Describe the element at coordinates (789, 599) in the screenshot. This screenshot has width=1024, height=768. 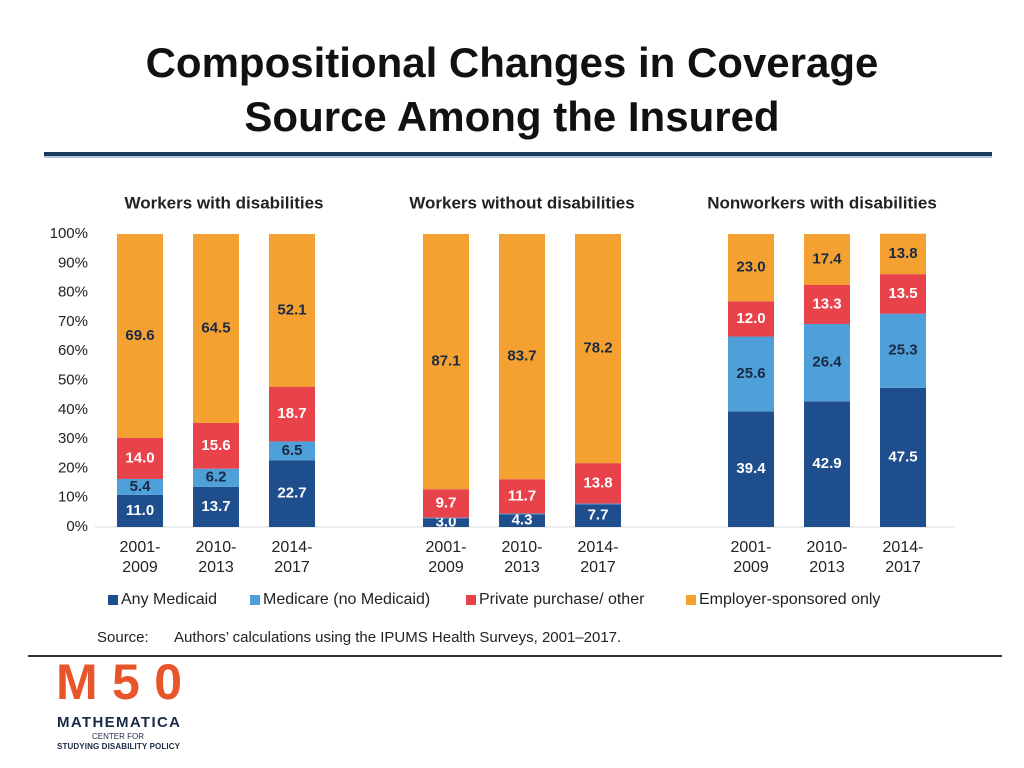
I see `legend-label: Employer-sponsored only` at that location.